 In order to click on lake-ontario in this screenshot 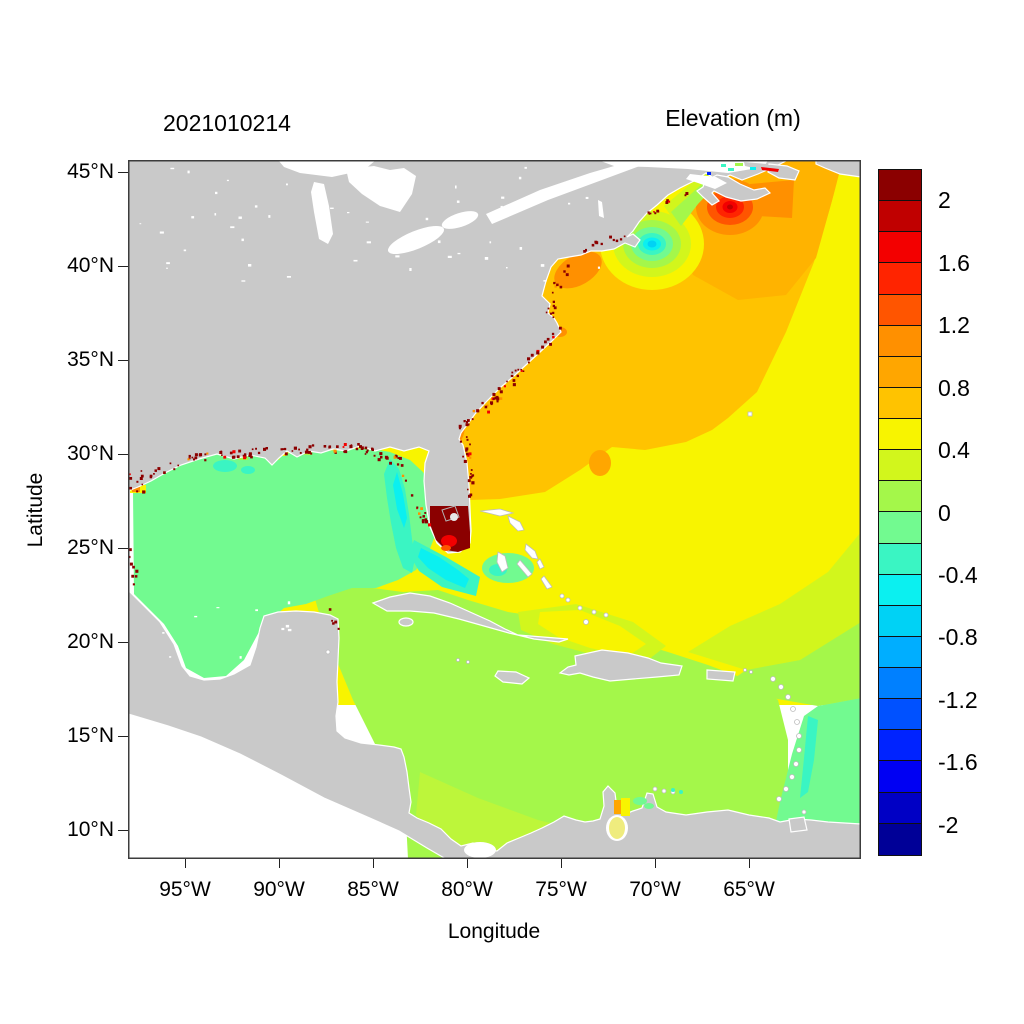, I will do `click(460, 220)`.